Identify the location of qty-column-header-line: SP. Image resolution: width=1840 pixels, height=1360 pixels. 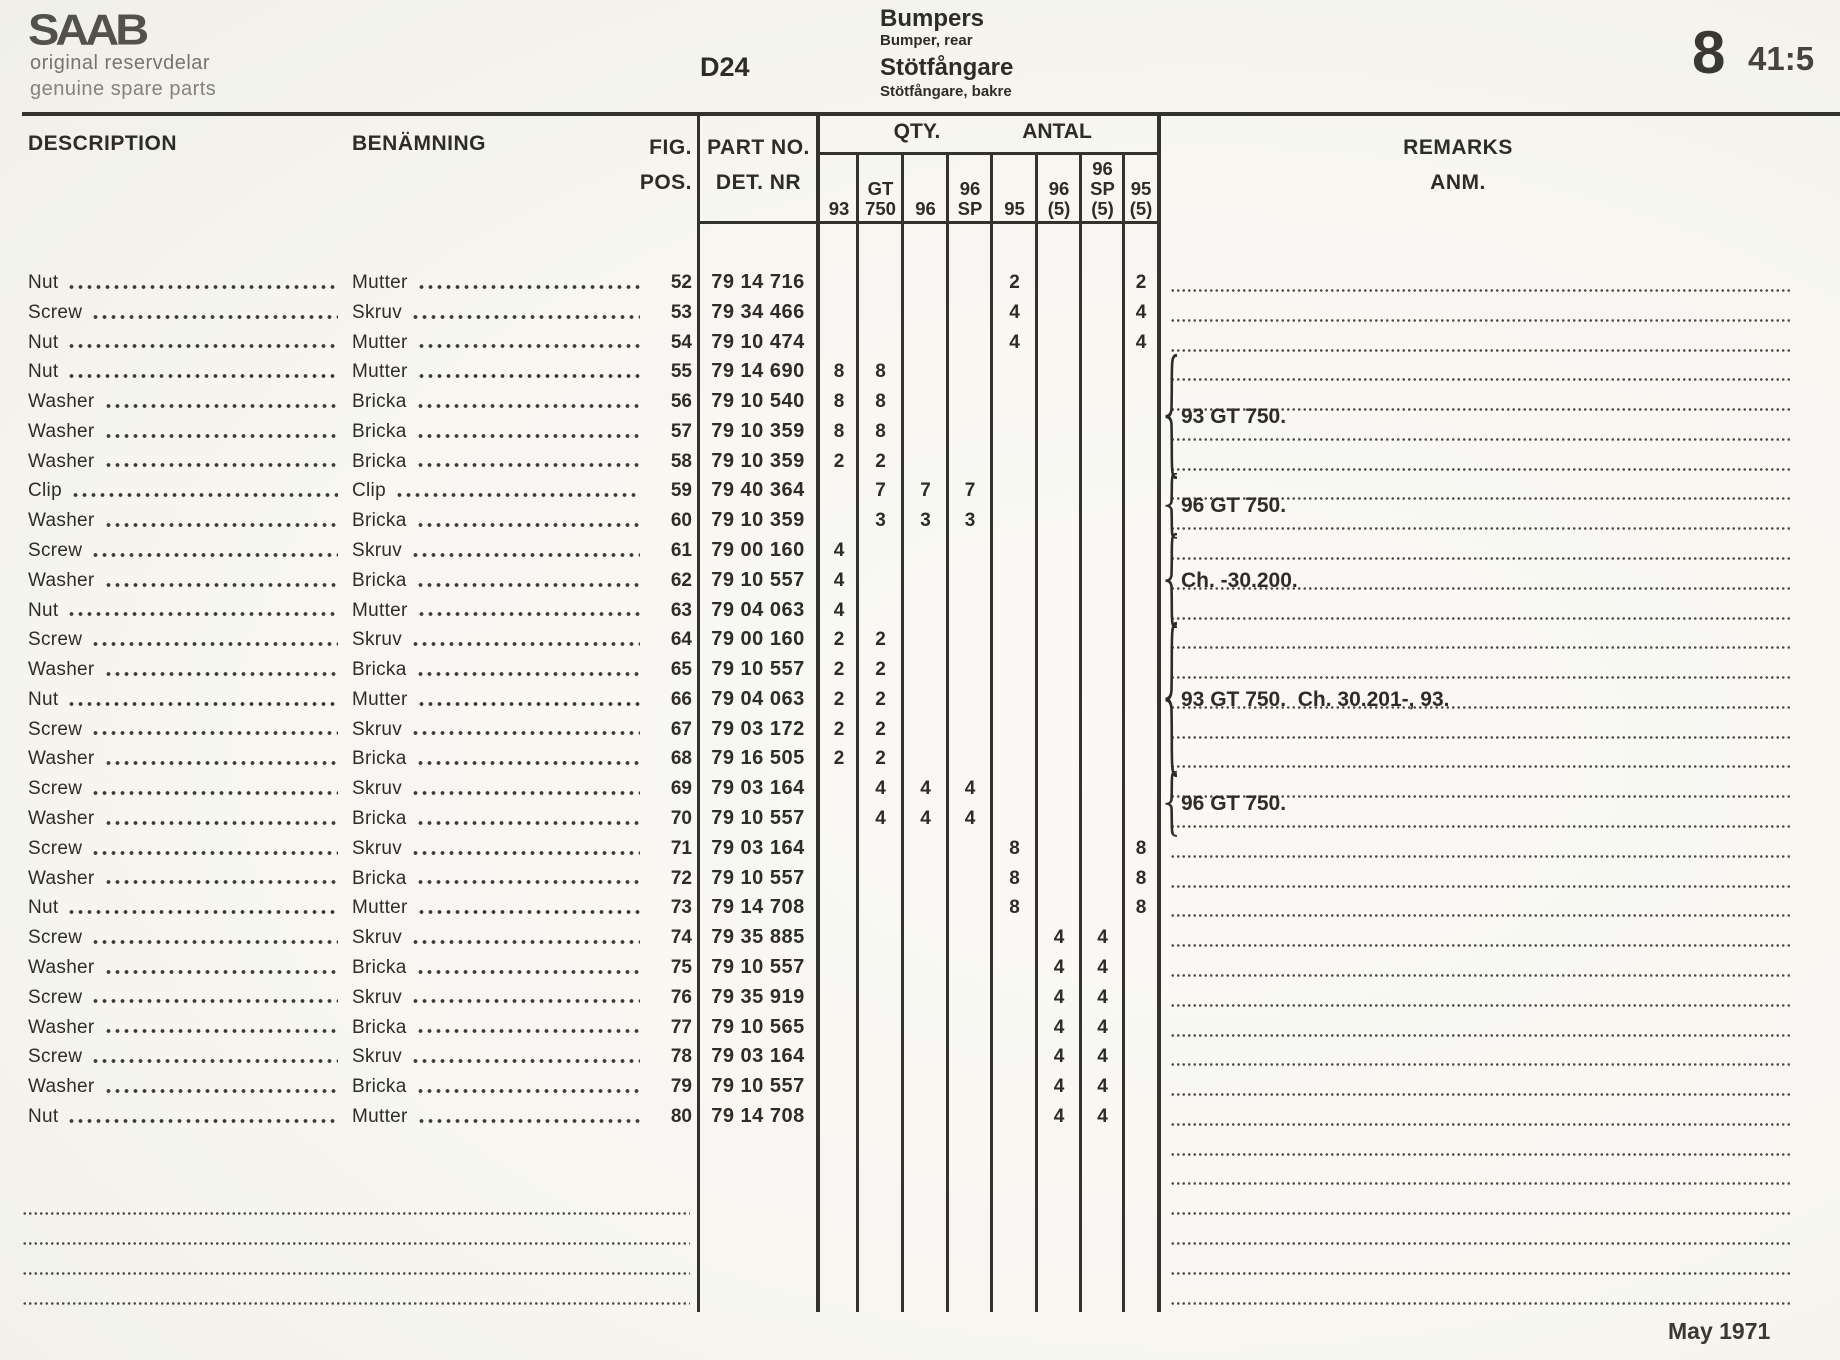
(1102, 188).